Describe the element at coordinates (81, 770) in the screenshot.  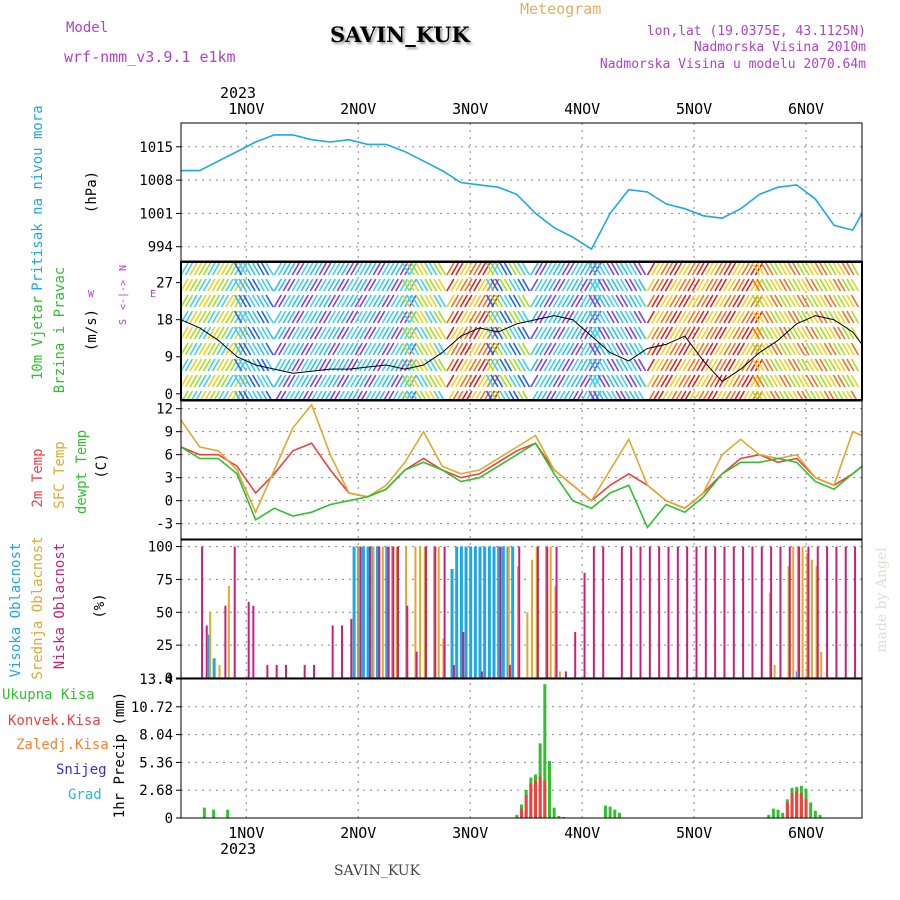
I see `legend-snow: Snijeg` at that location.